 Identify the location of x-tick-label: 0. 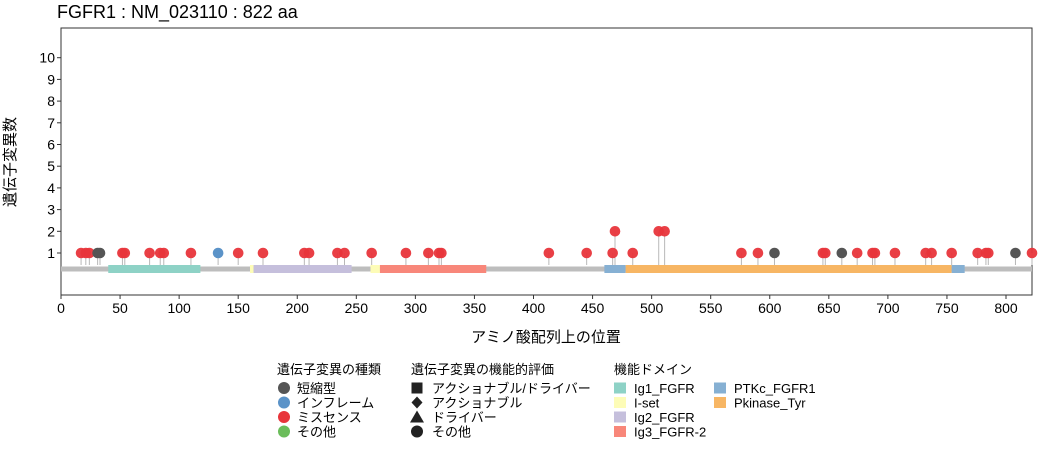
(61, 308).